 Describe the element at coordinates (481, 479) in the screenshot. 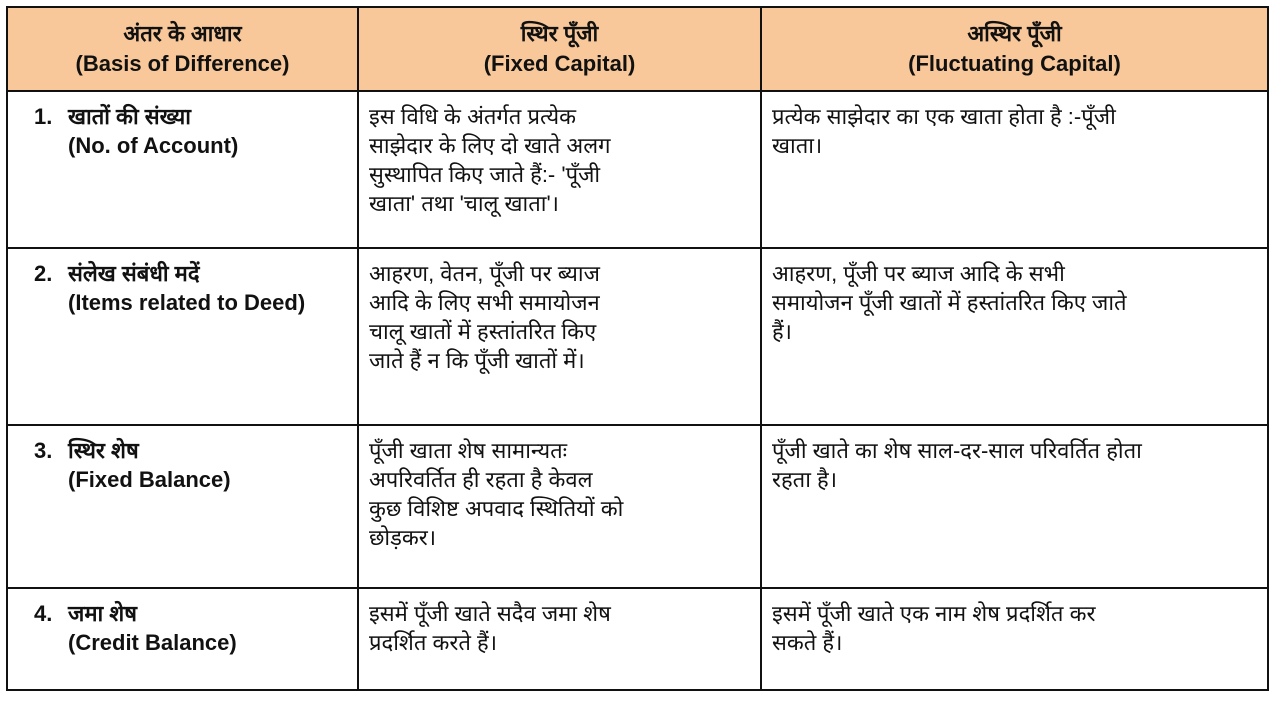

I see `cell-text-line: अपरिवर्तित ही रहता है केवल` at that location.